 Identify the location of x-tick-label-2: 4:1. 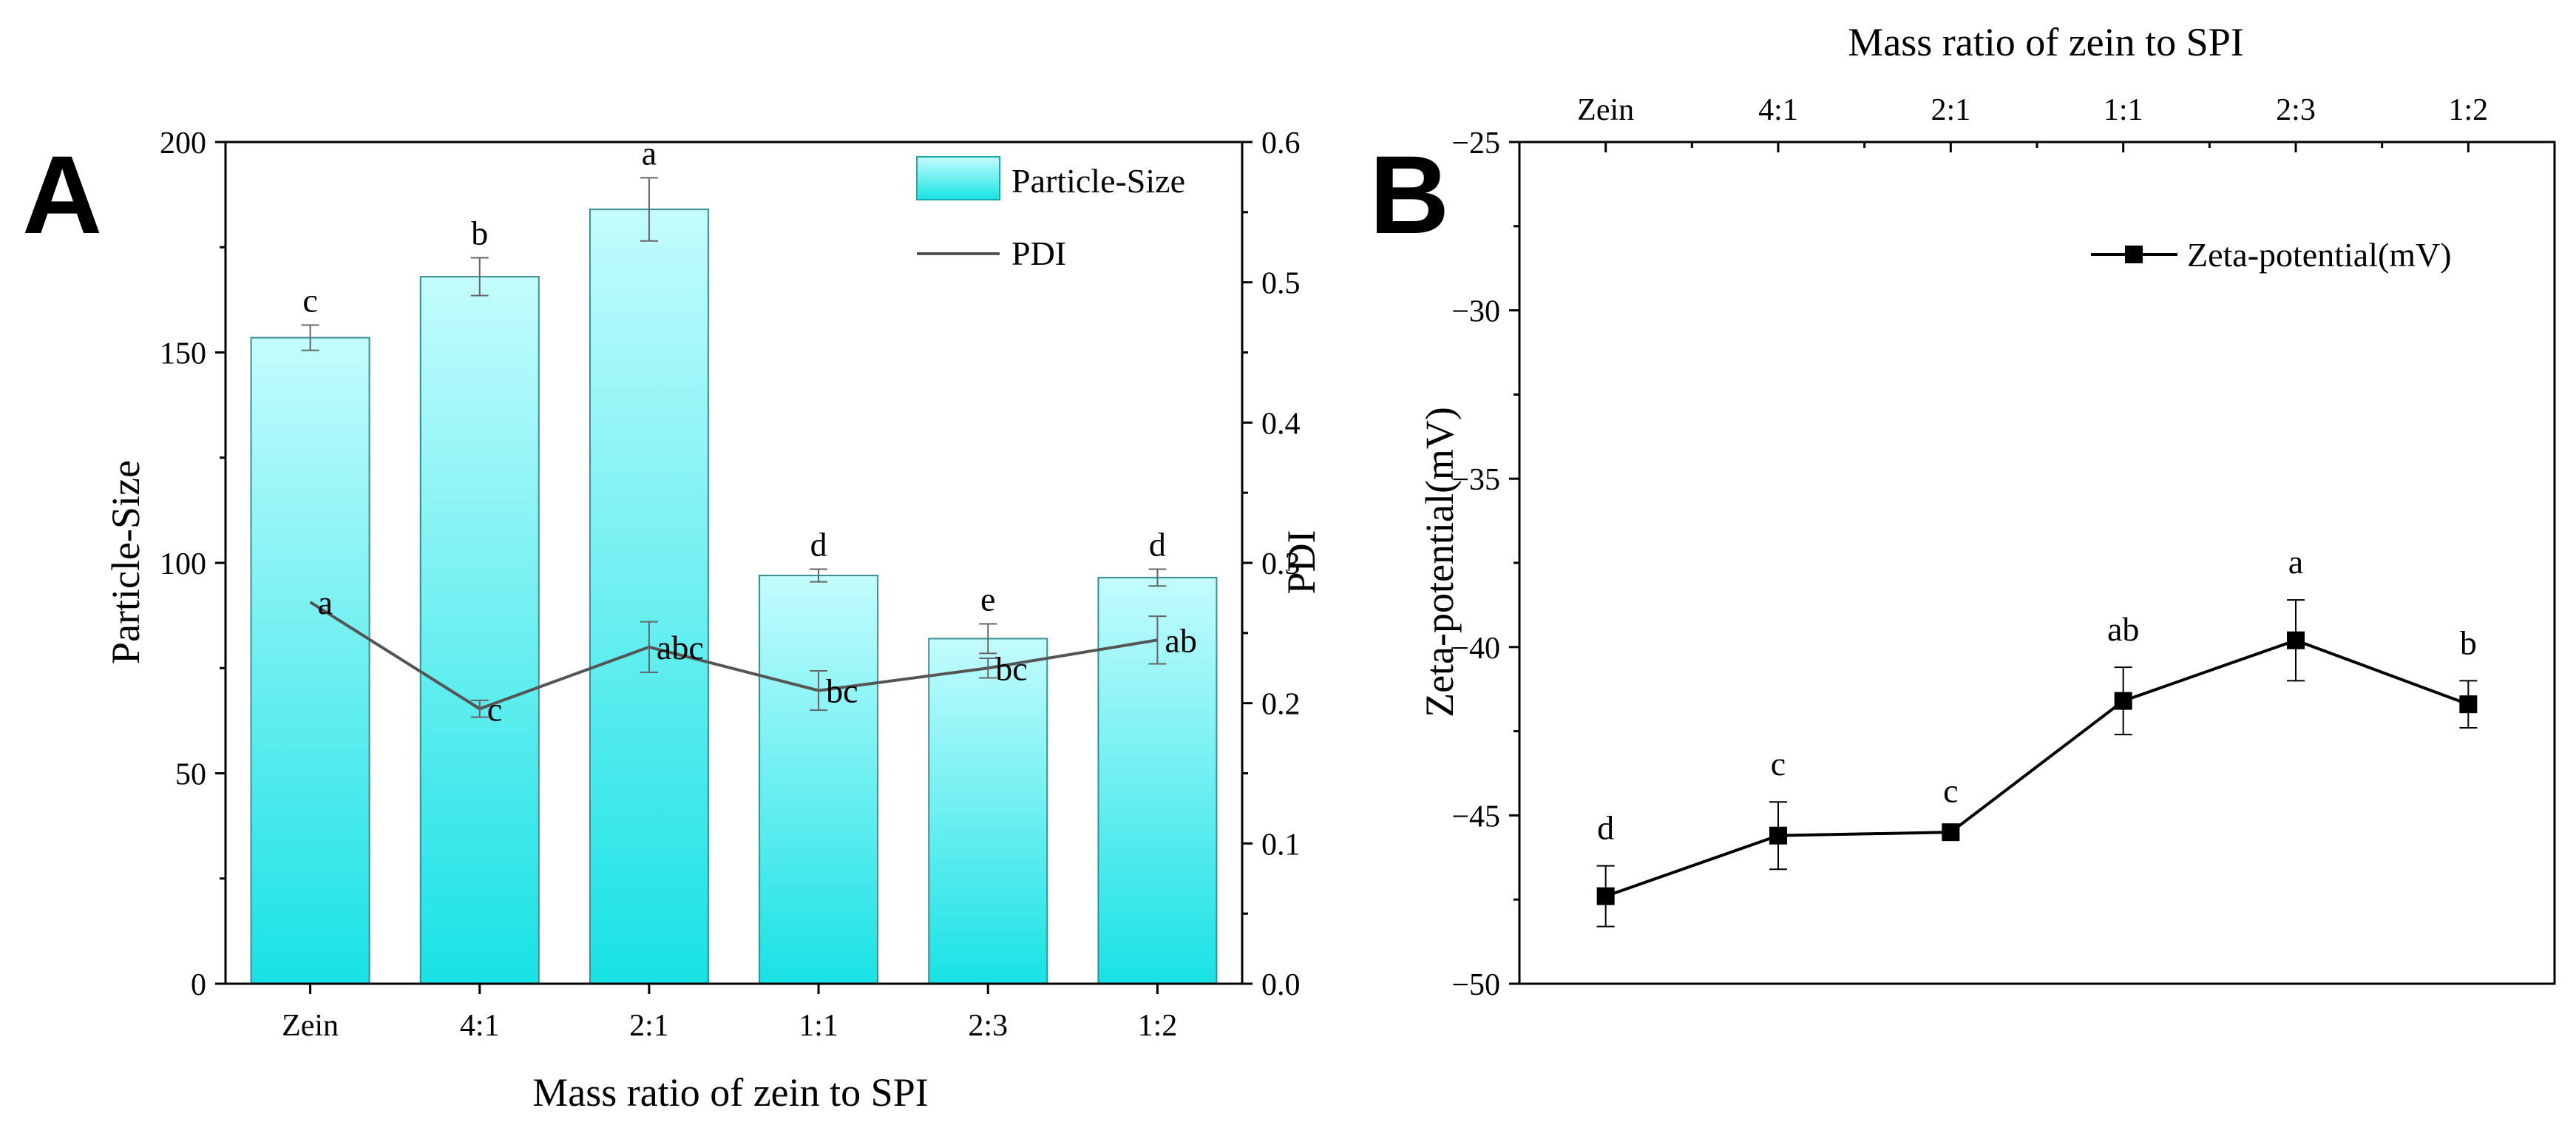
(480, 1026).